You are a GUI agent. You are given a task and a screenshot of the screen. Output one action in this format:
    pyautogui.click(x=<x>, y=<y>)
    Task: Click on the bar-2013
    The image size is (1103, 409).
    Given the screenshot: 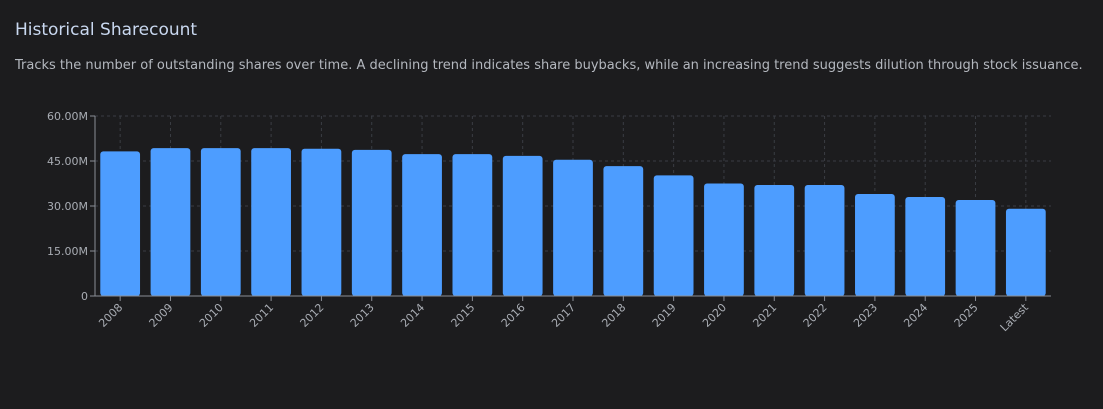 What is the action you would take?
    pyautogui.click(x=371, y=222)
    